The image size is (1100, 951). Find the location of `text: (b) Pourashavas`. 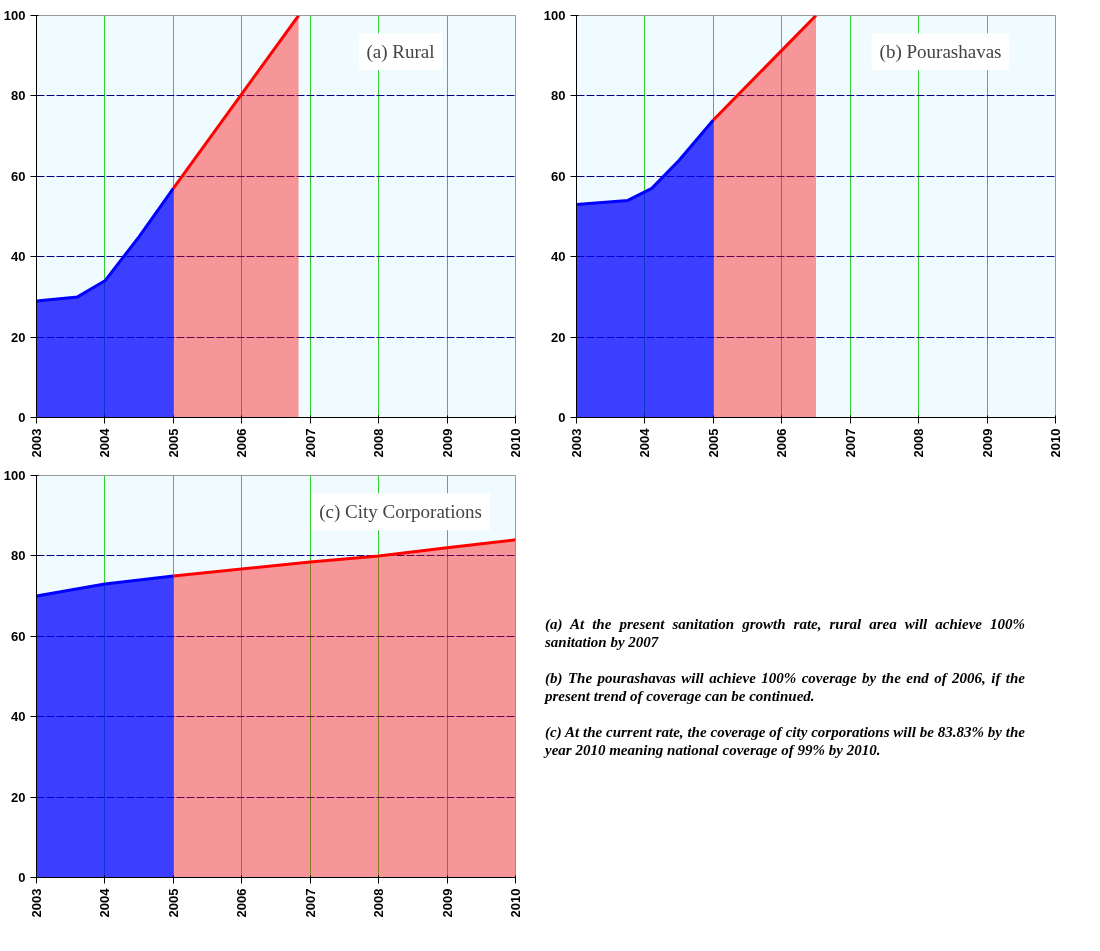

text: (b) Pourashavas is located at coordinates (940, 52).